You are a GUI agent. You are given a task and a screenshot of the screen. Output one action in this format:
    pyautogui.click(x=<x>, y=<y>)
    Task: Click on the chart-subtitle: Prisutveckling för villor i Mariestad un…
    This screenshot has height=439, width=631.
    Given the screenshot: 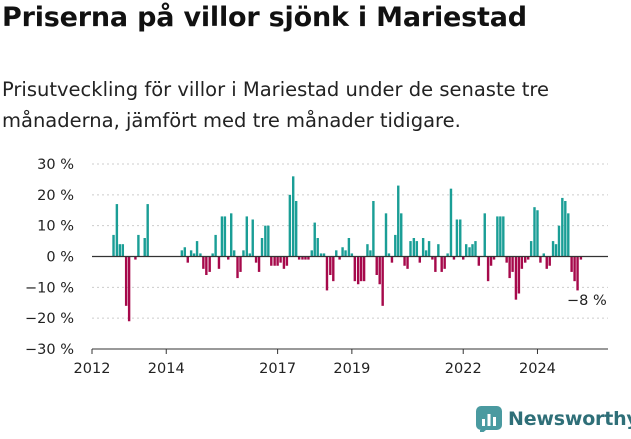 What is the action you would take?
    pyautogui.click(x=276, y=105)
    